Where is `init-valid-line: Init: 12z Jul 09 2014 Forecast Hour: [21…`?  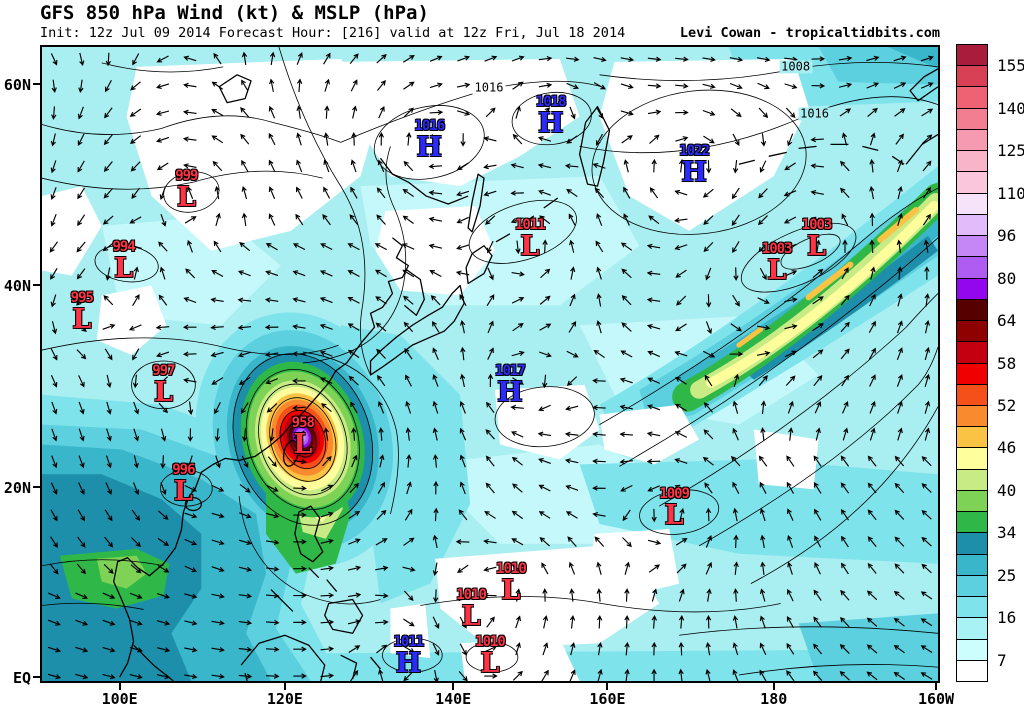 init-valid-line: Init: 12z Jul 09 2014 Forecast Hour: [21… is located at coordinates (333, 33).